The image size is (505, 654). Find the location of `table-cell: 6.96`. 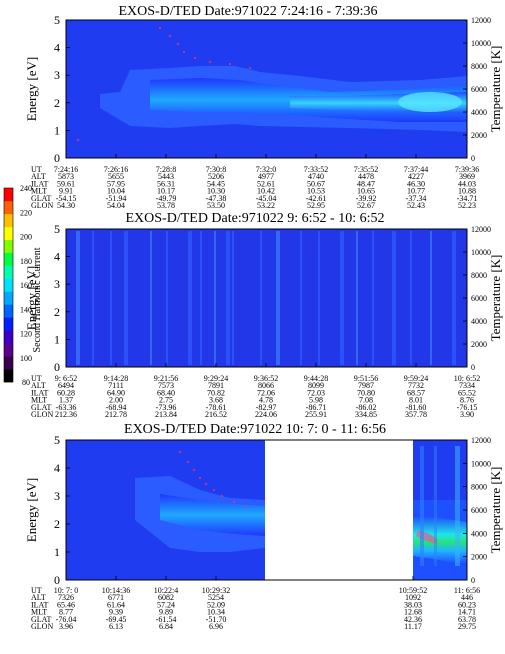

table-cell: 6.96 is located at coordinates (216, 626).